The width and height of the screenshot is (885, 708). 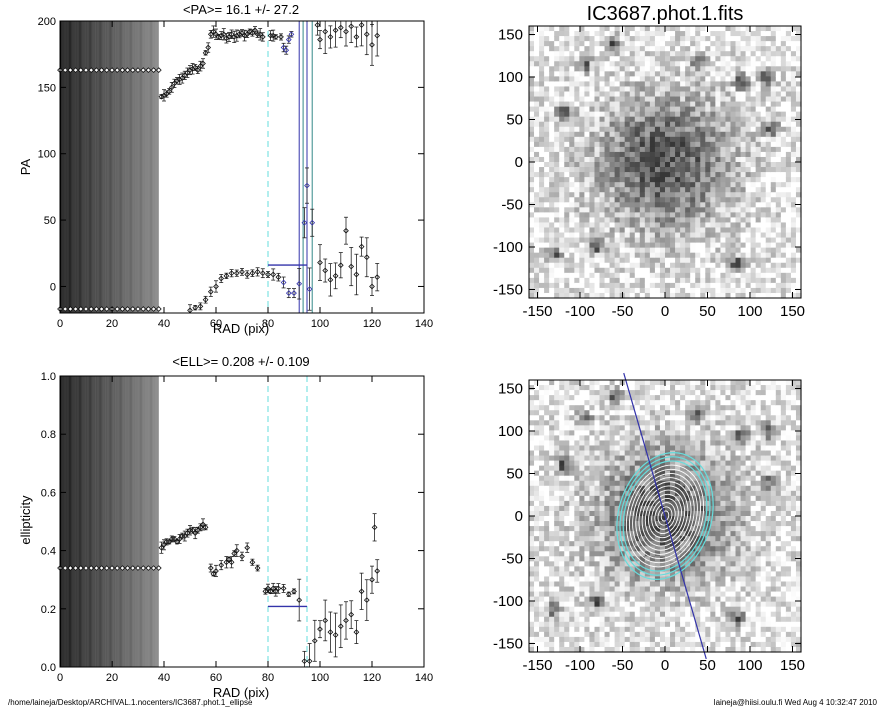 I want to click on img1-x-tick-label: -50, so click(x=623, y=311).